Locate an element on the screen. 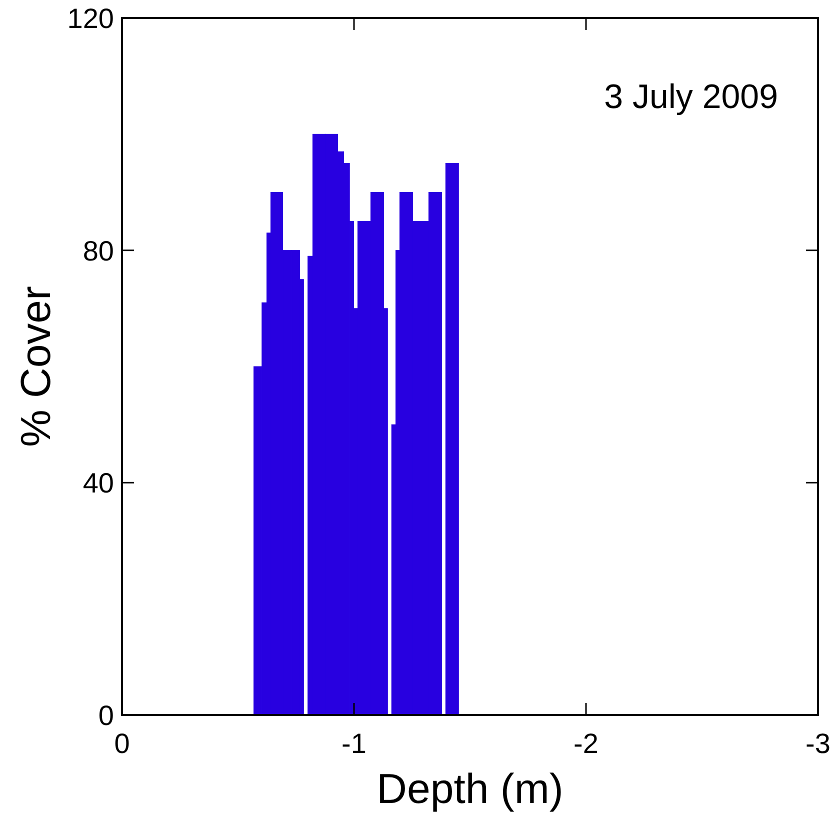 Image resolution: width=836 pixels, height=821 pixels. y-tick-label: 40 is located at coordinates (98, 483).